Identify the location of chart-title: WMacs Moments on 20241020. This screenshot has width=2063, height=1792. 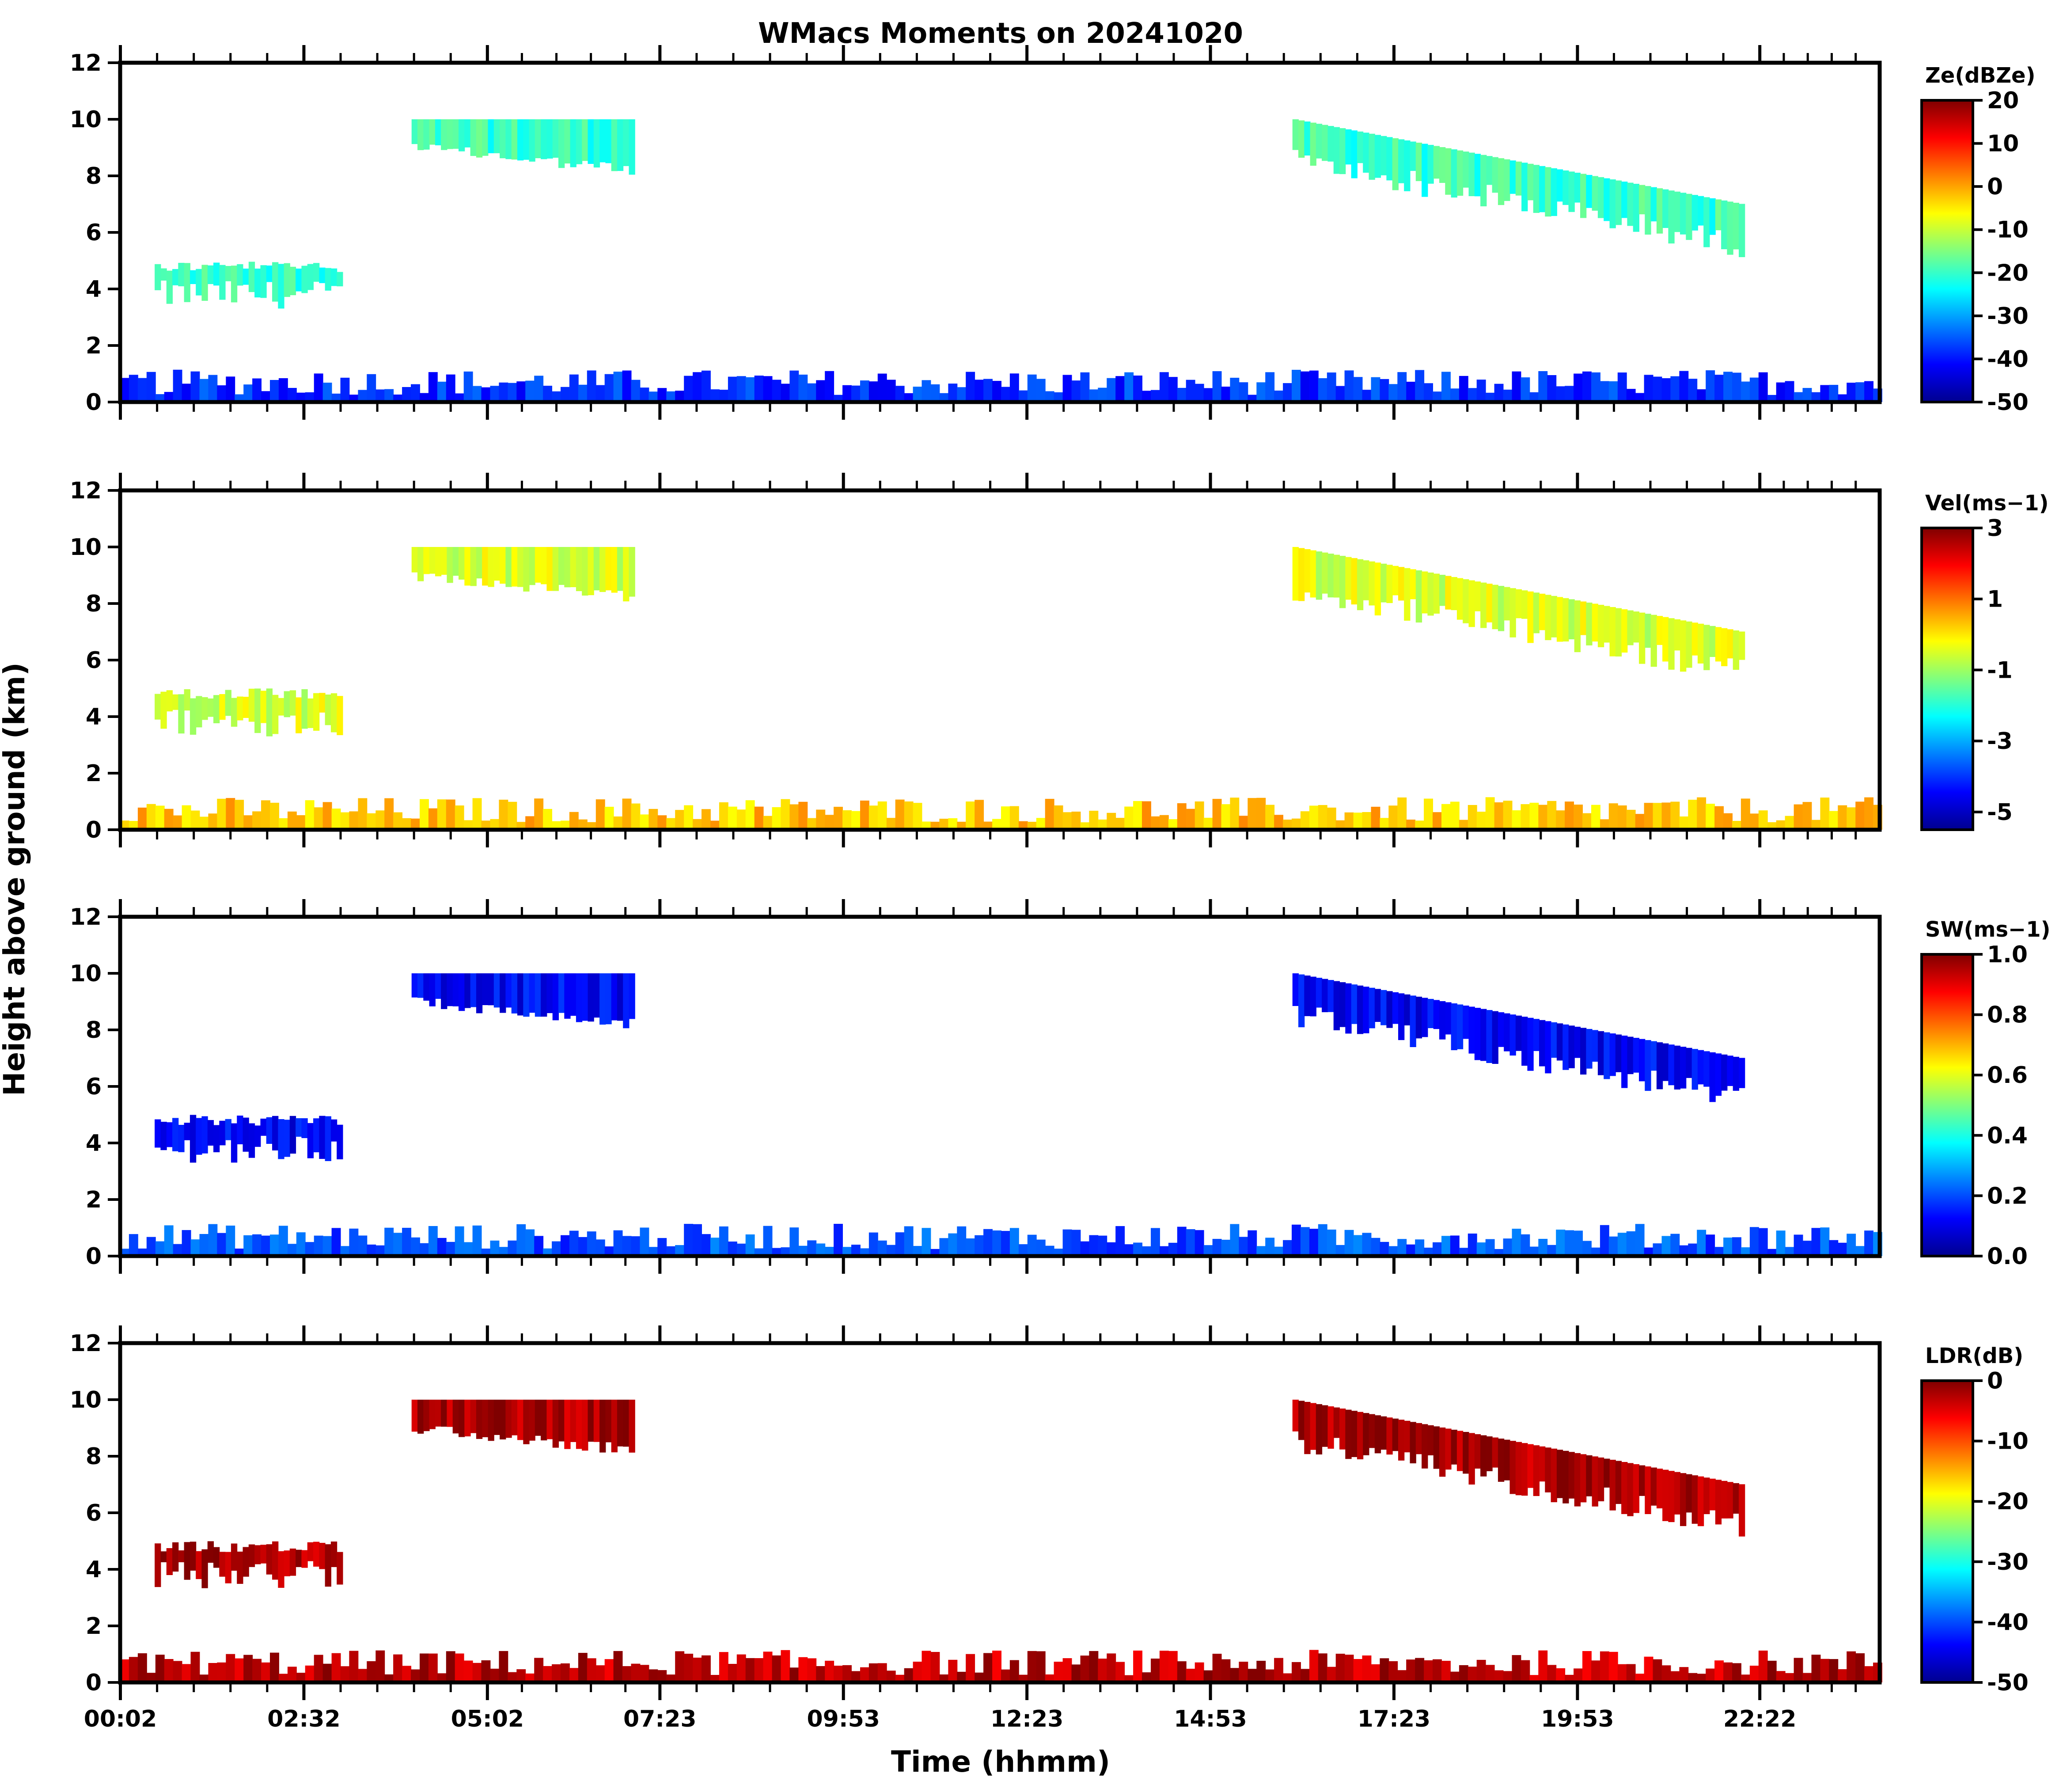
(1001, 33).